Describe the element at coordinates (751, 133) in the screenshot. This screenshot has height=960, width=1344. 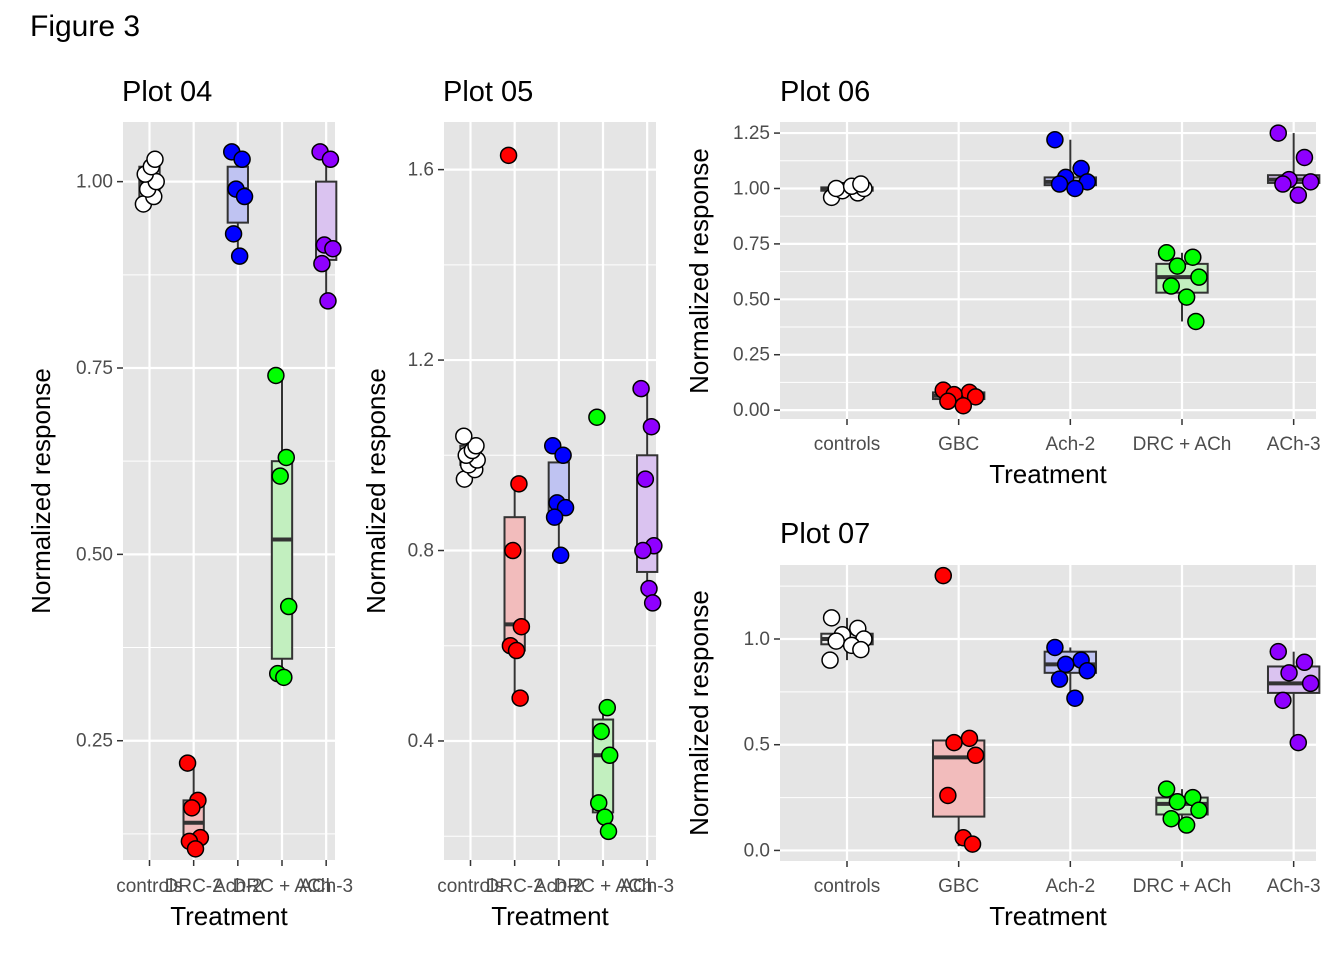
I see `y-tick-label: 1.25` at that location.